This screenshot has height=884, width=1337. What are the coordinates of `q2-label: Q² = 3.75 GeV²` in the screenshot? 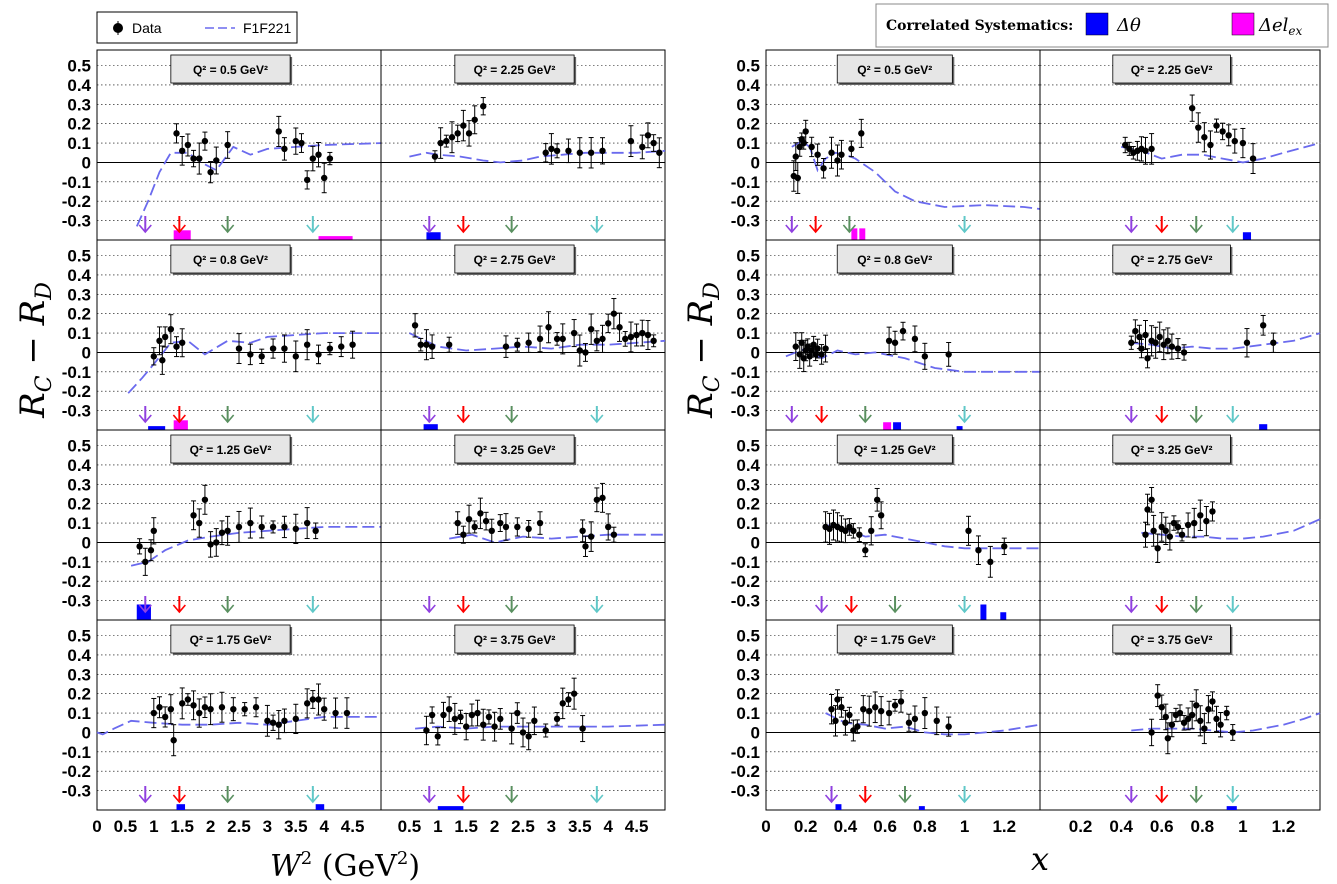 It's located at (1172, 640).